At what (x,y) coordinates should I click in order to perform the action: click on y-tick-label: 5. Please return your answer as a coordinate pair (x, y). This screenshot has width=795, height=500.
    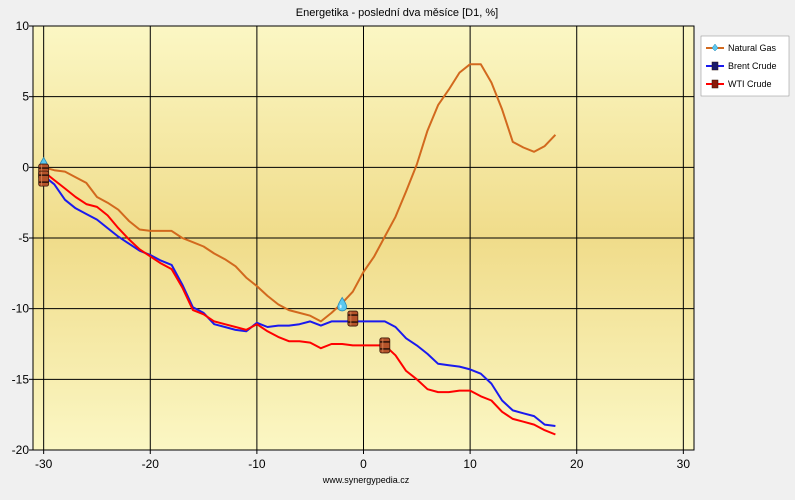
    Looking at the image, I should click on (25, 97).